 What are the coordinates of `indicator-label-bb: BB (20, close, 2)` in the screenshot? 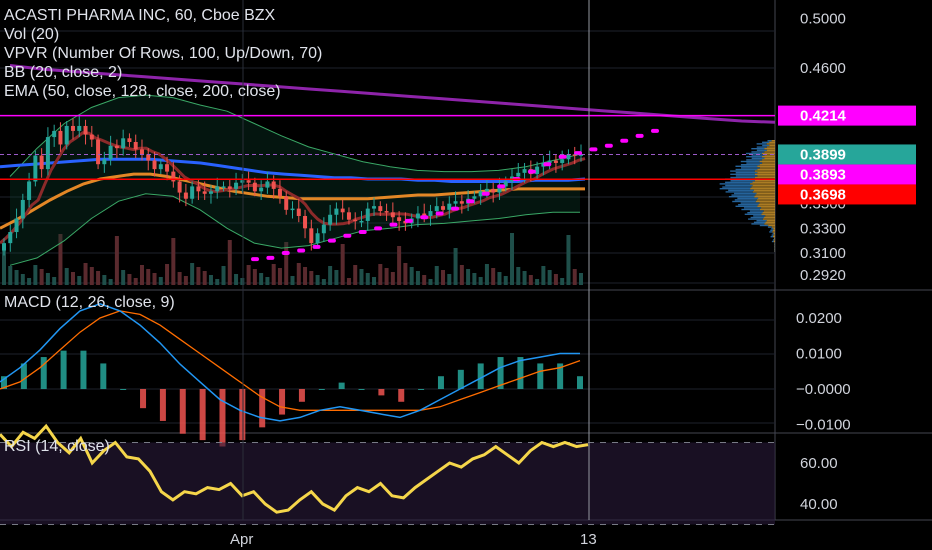 It's located at (63, 72).